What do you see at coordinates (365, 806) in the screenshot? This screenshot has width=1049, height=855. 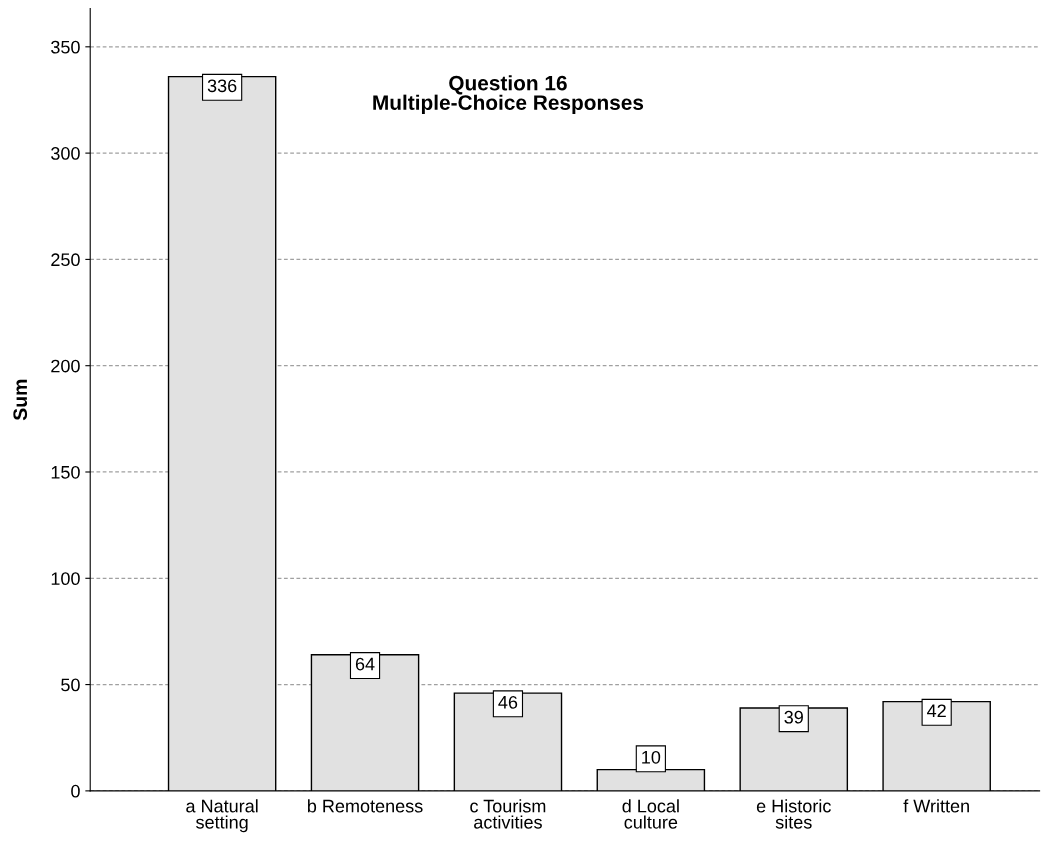 I see `x-tick-label: b Remoteness` at bounding box center [365, 806].